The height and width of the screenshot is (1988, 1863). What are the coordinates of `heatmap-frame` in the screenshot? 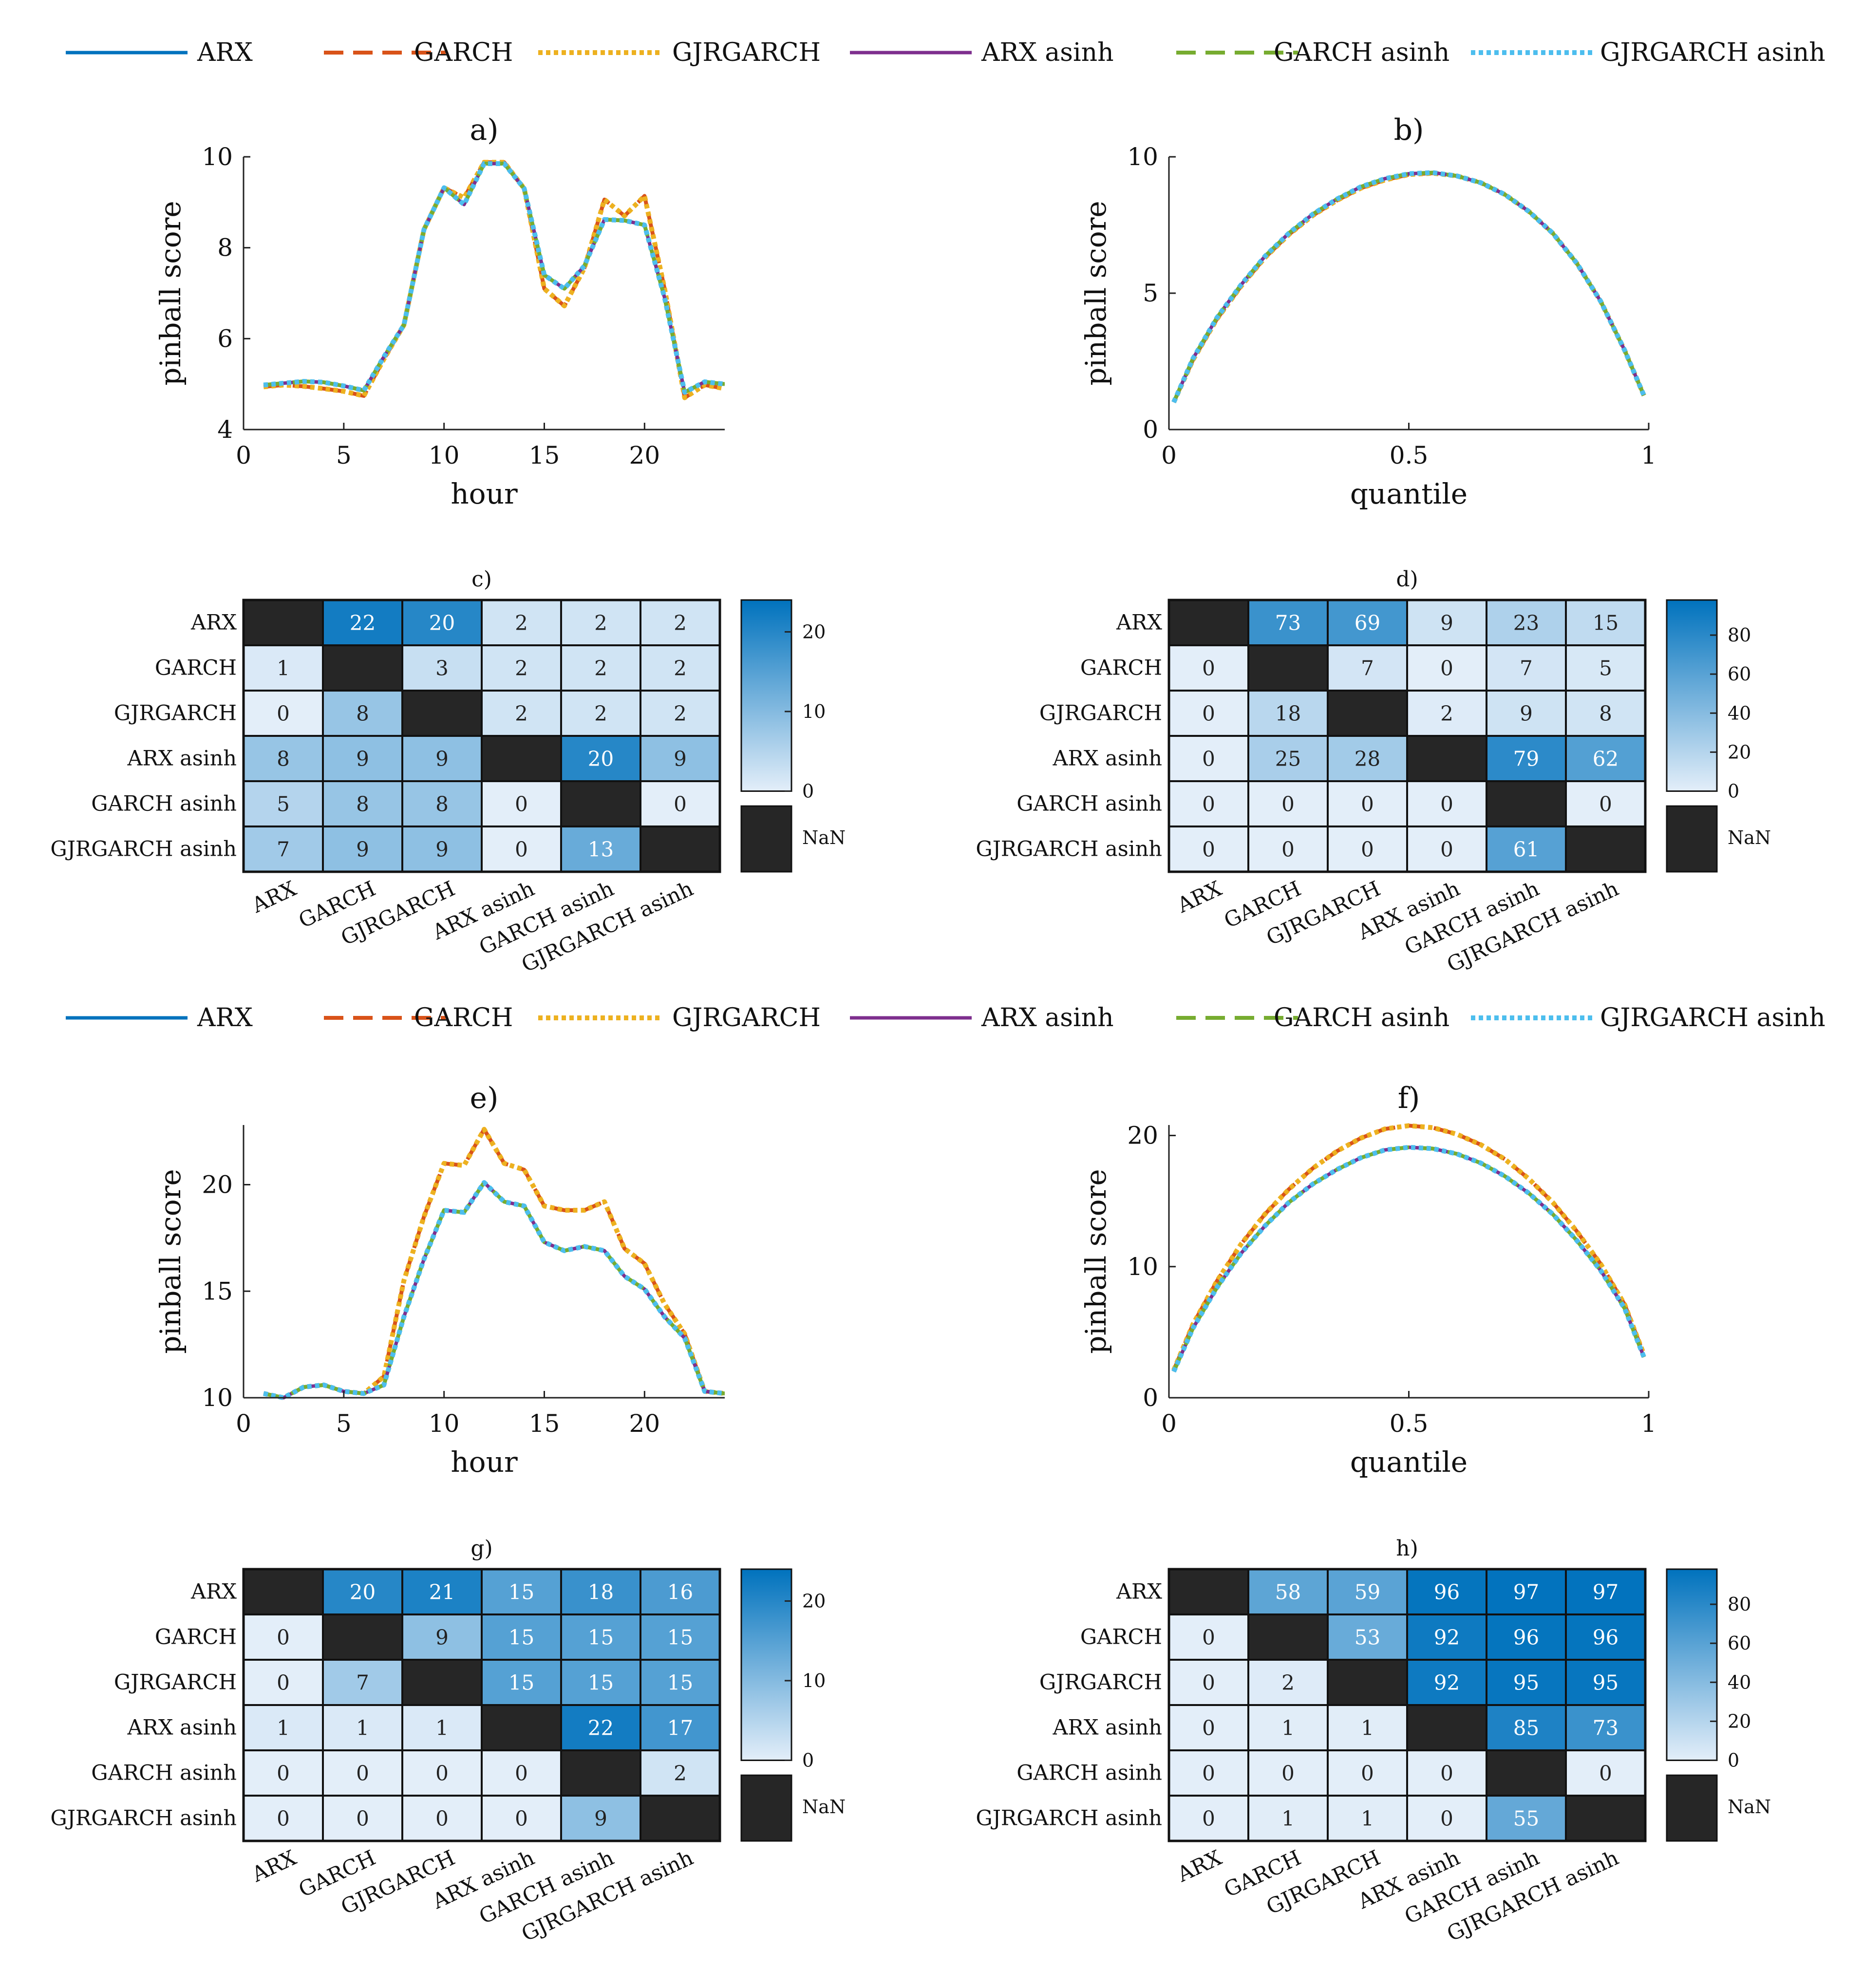 It's located at (1407, 736).